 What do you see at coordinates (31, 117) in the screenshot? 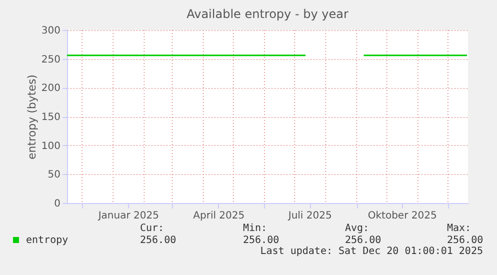
I see `y-axis-title: entropy (bytes)` at bounding box center [31, 117].